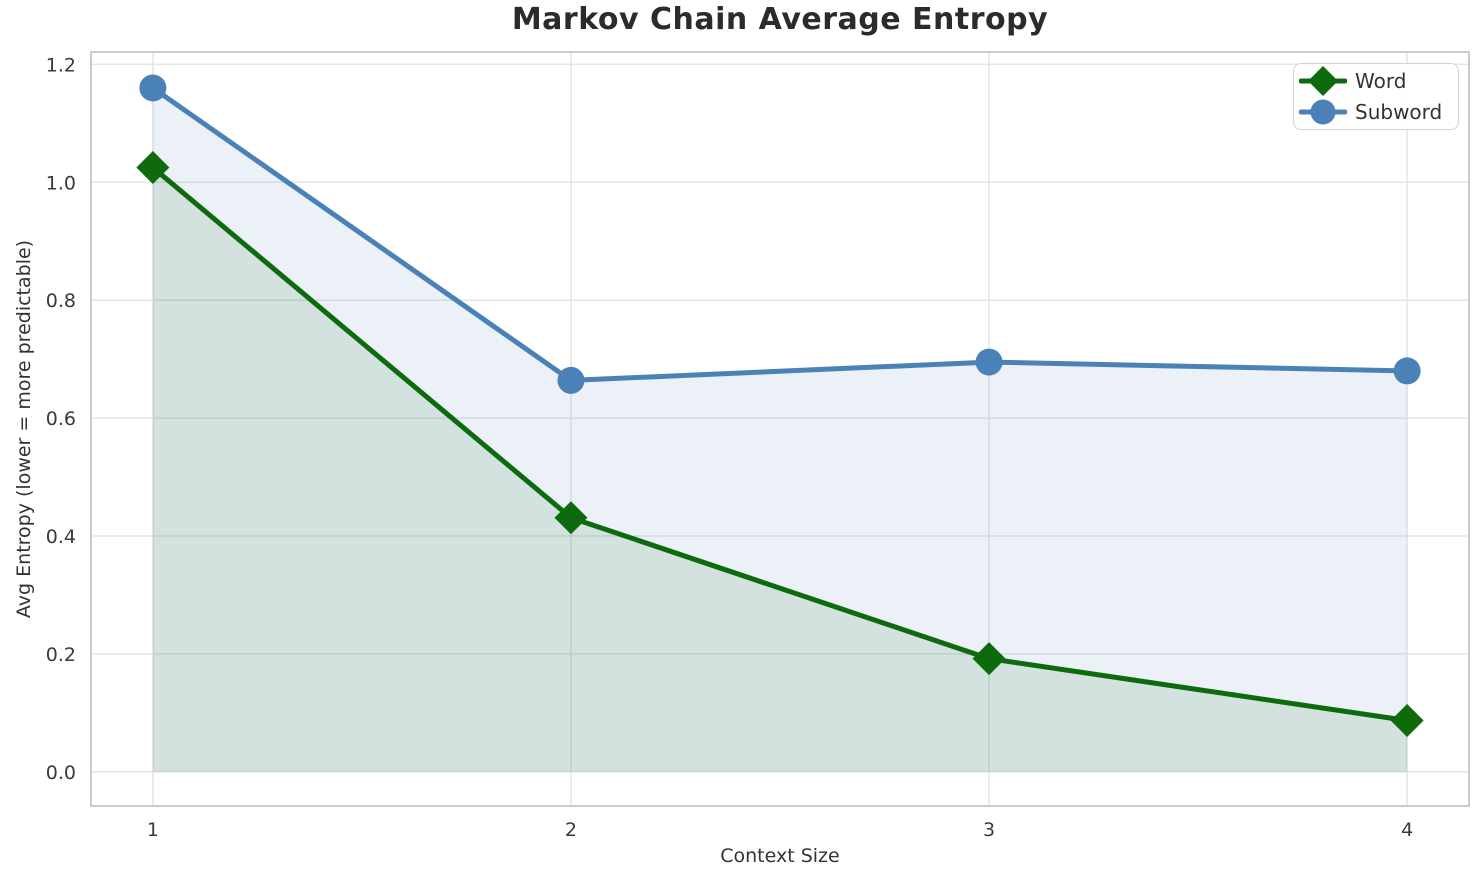 The image size is (1484, 885). What do you see at coordinates (61, 773) in the screenshot?
I see `svg-text: 0.0` at bounding box center [61, 773].